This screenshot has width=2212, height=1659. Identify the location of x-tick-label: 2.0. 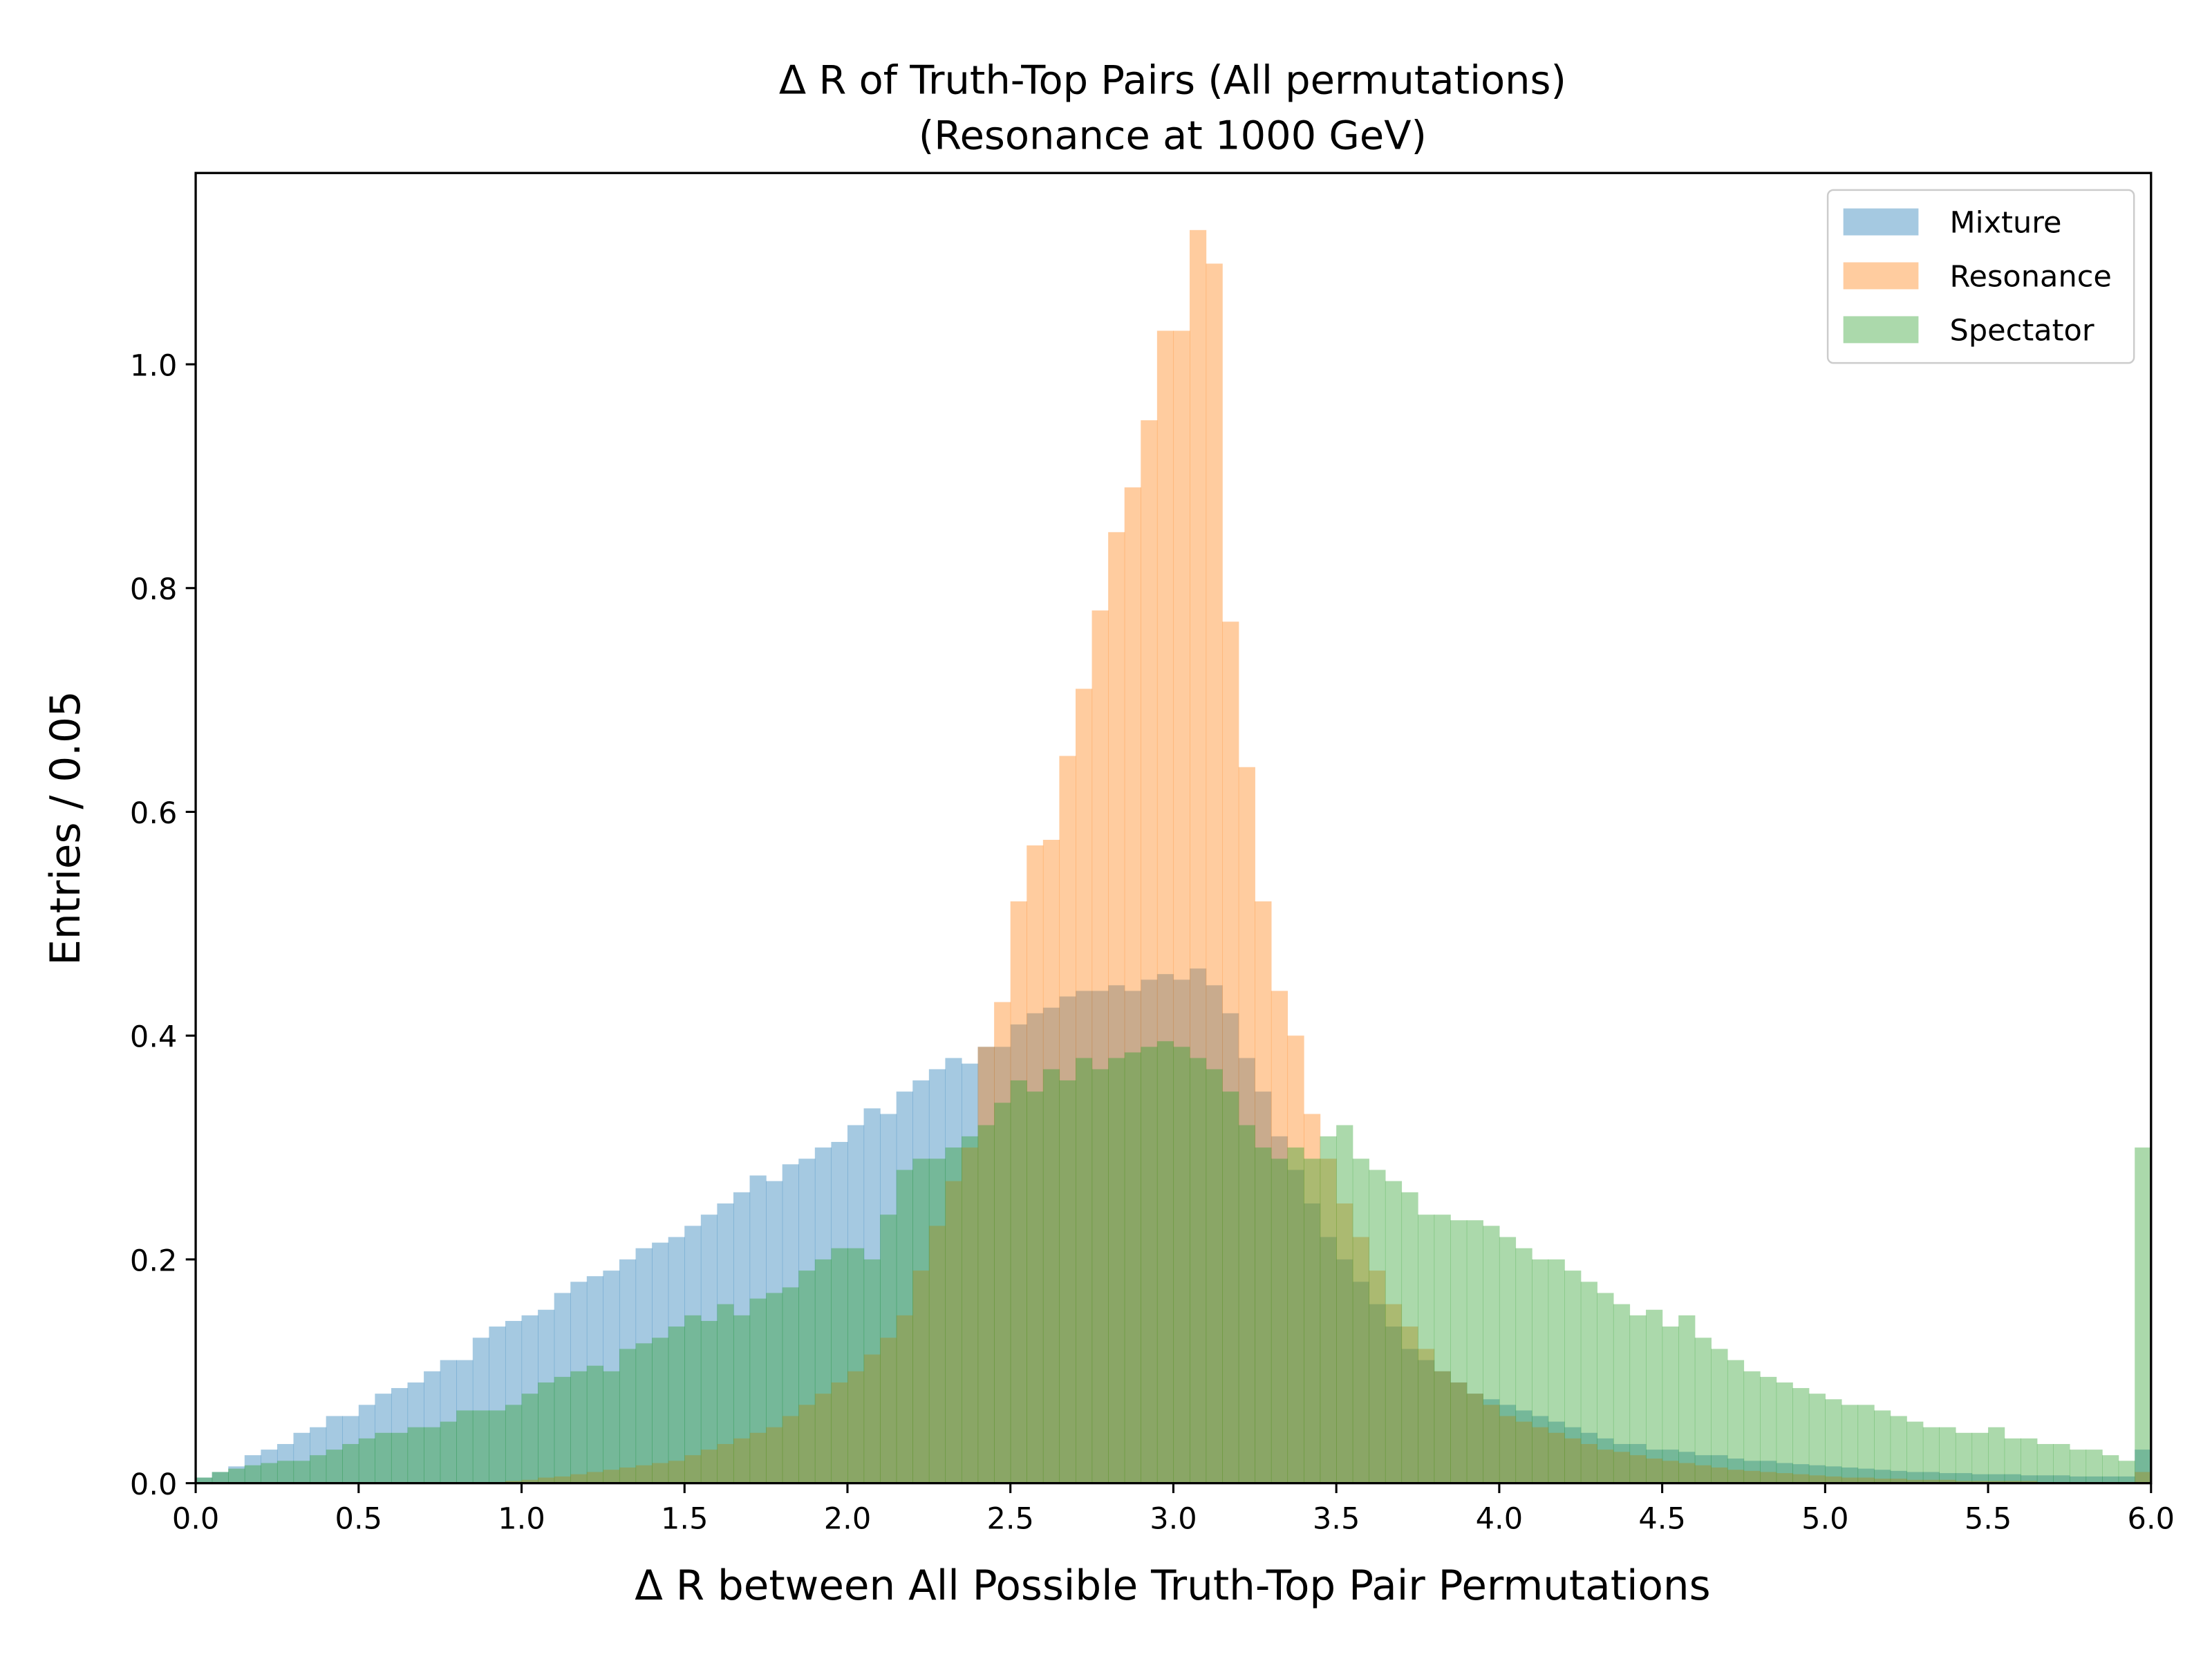
(847, 1518).